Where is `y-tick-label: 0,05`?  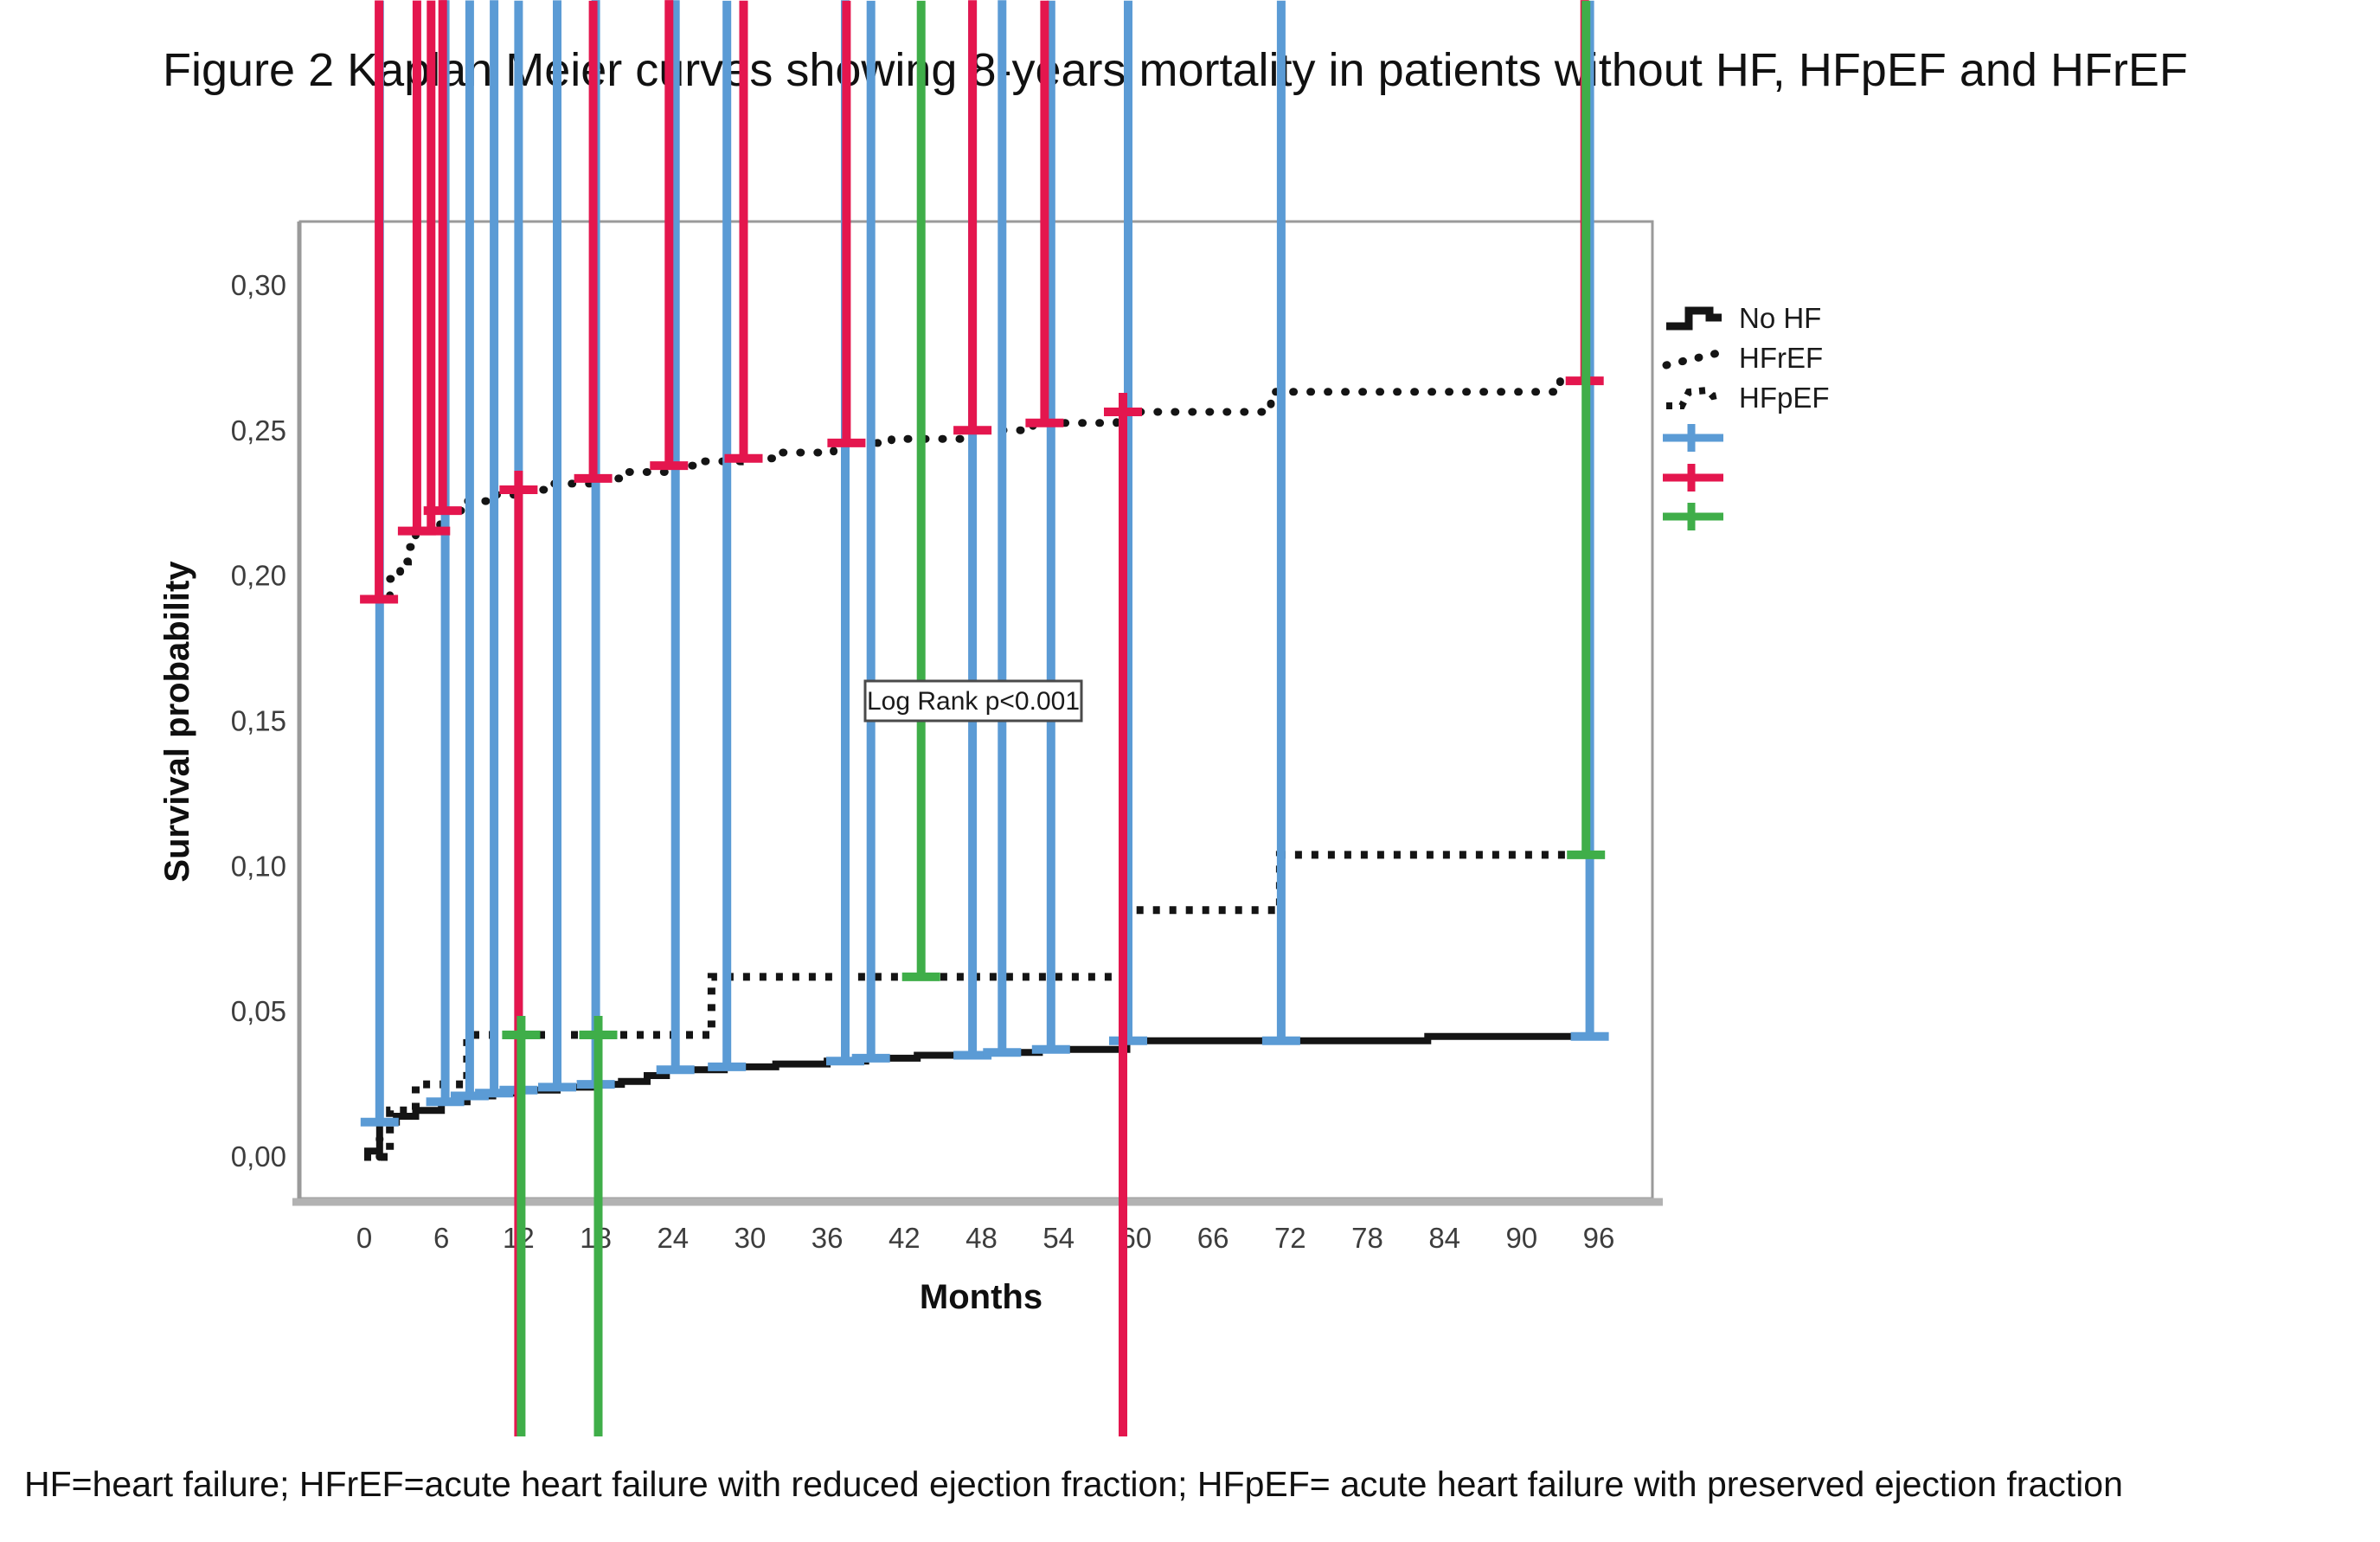
y-tick-label: 0,05 is located at coordinates (258, 1011).